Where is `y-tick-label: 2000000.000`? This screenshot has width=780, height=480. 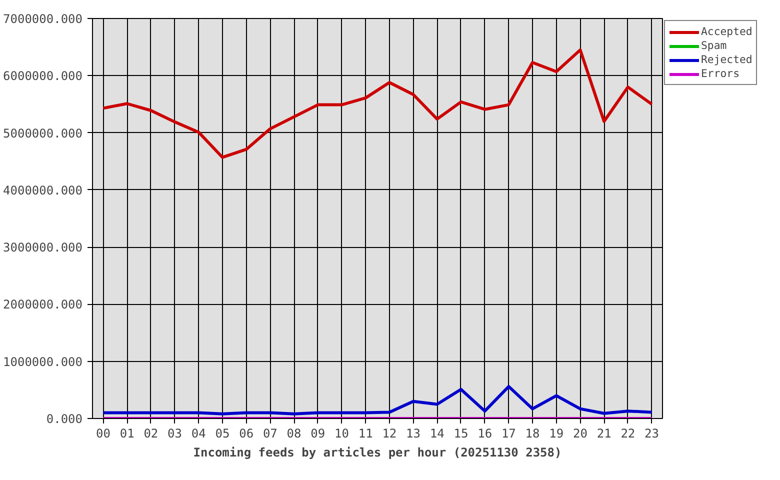 y-tick-label: 2000000.000 is located at coordinates (43, 305).